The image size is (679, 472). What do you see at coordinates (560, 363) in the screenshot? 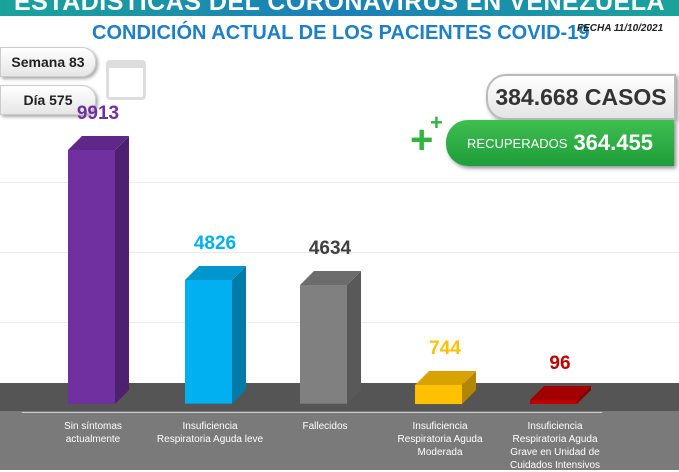
I see `value-label: 96` at bounding box center [560, 363].